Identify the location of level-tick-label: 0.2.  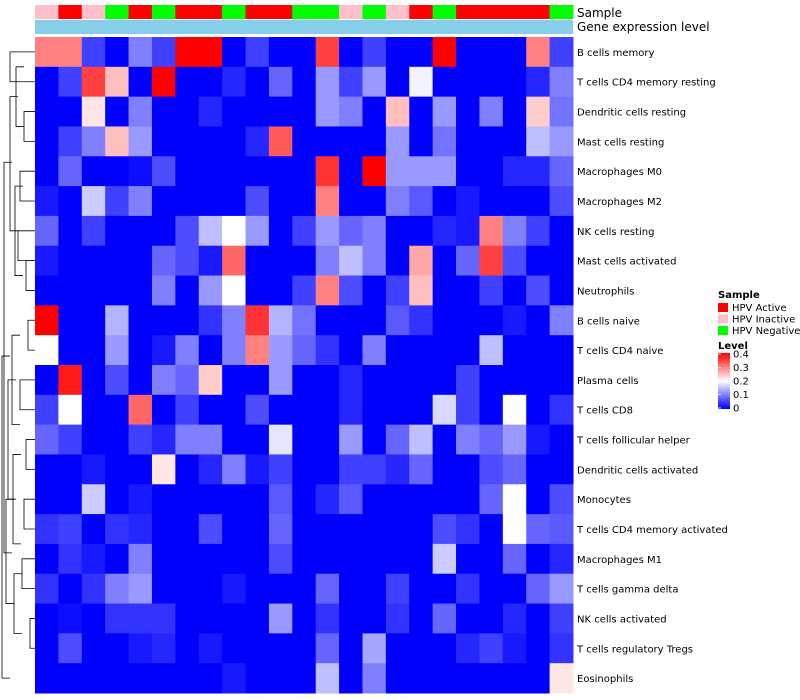
(741, 382).